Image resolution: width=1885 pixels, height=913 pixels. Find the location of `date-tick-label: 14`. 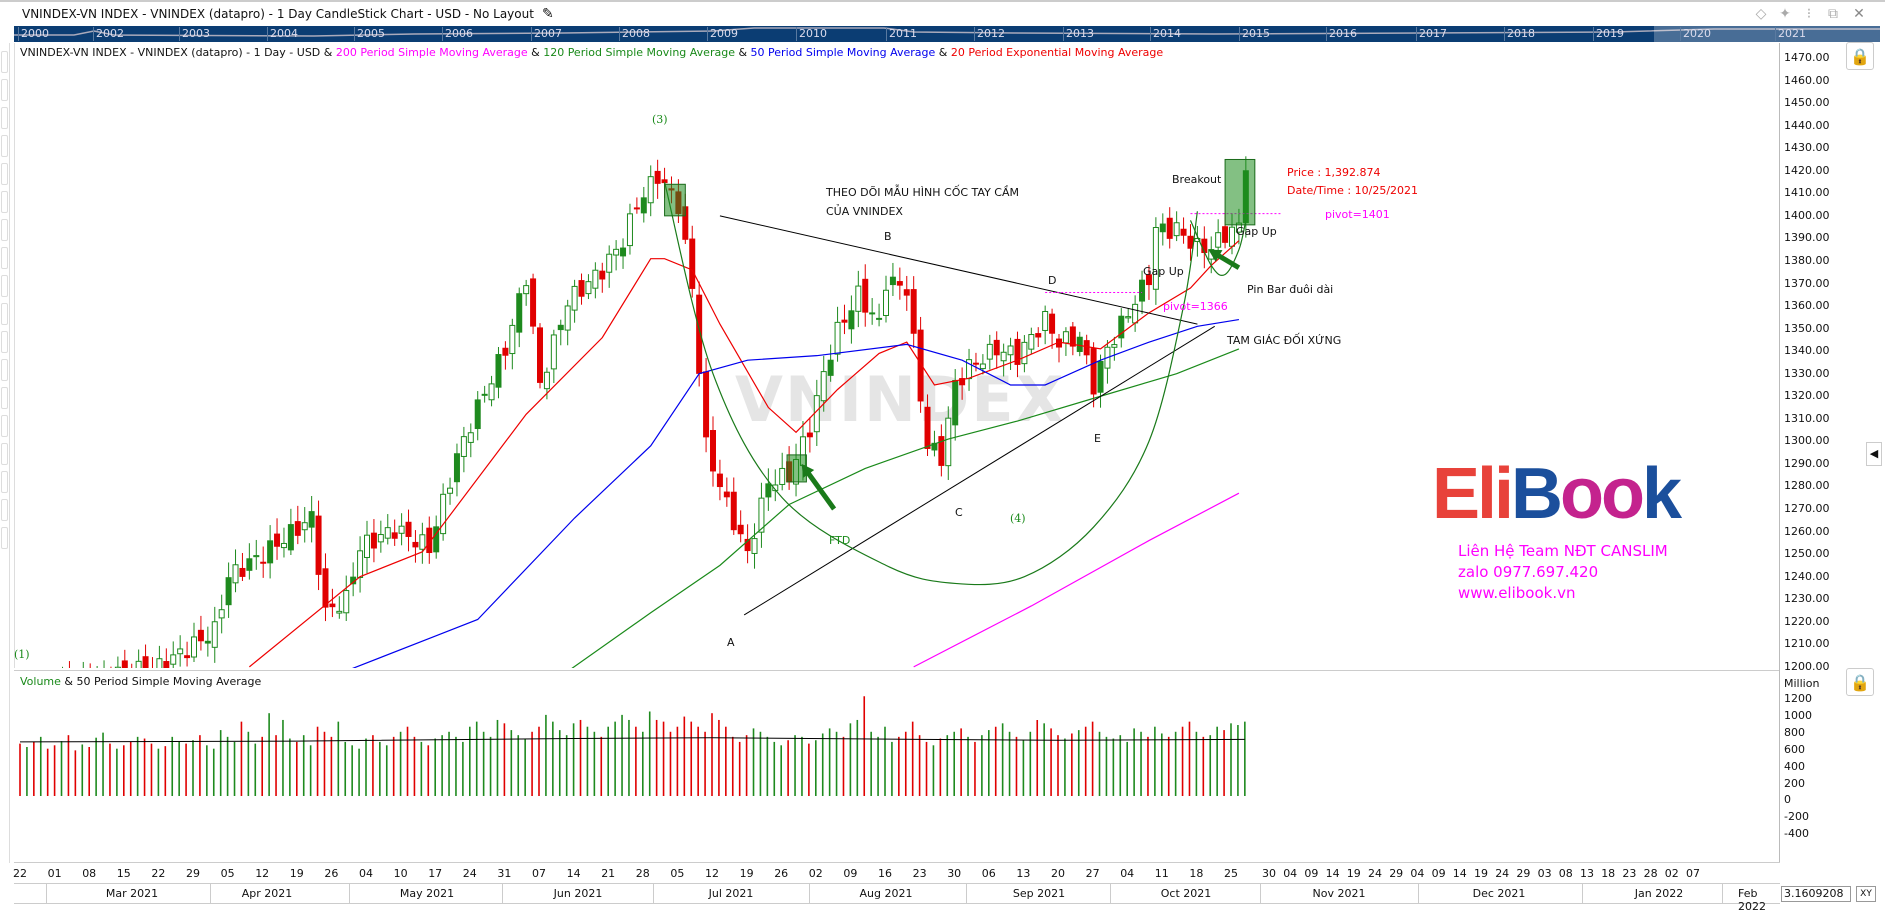

date-tick-label: 14 is located at coordinates (1332, 873).